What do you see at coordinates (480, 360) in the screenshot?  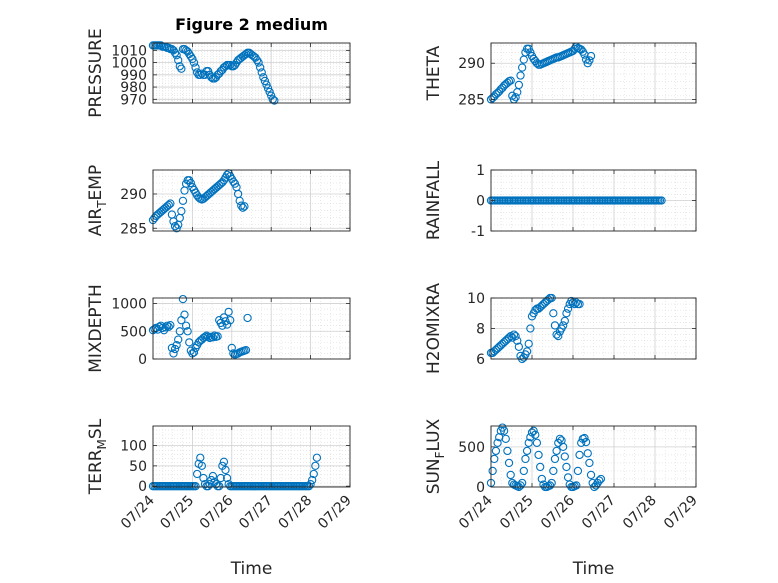 I see `y-tick-label: 6` at bounding box center [480, 360].